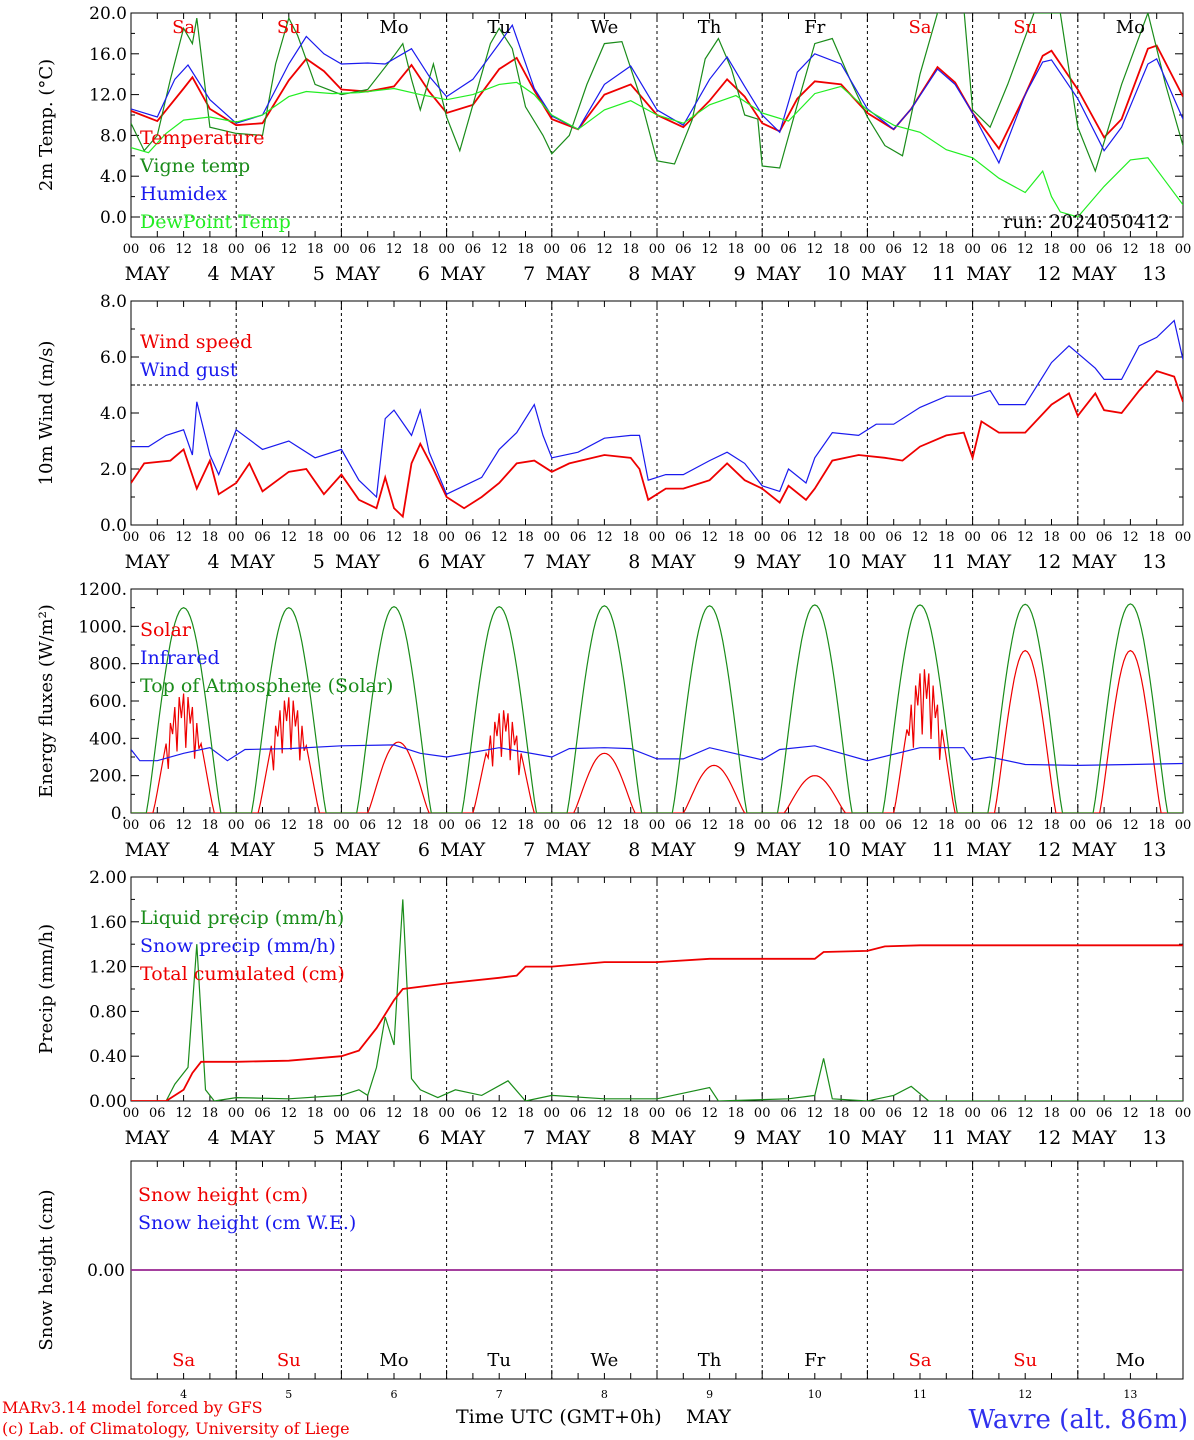 The image size is (1194, 1440). I want to click on weekday-label: Su, so click(289, 27).